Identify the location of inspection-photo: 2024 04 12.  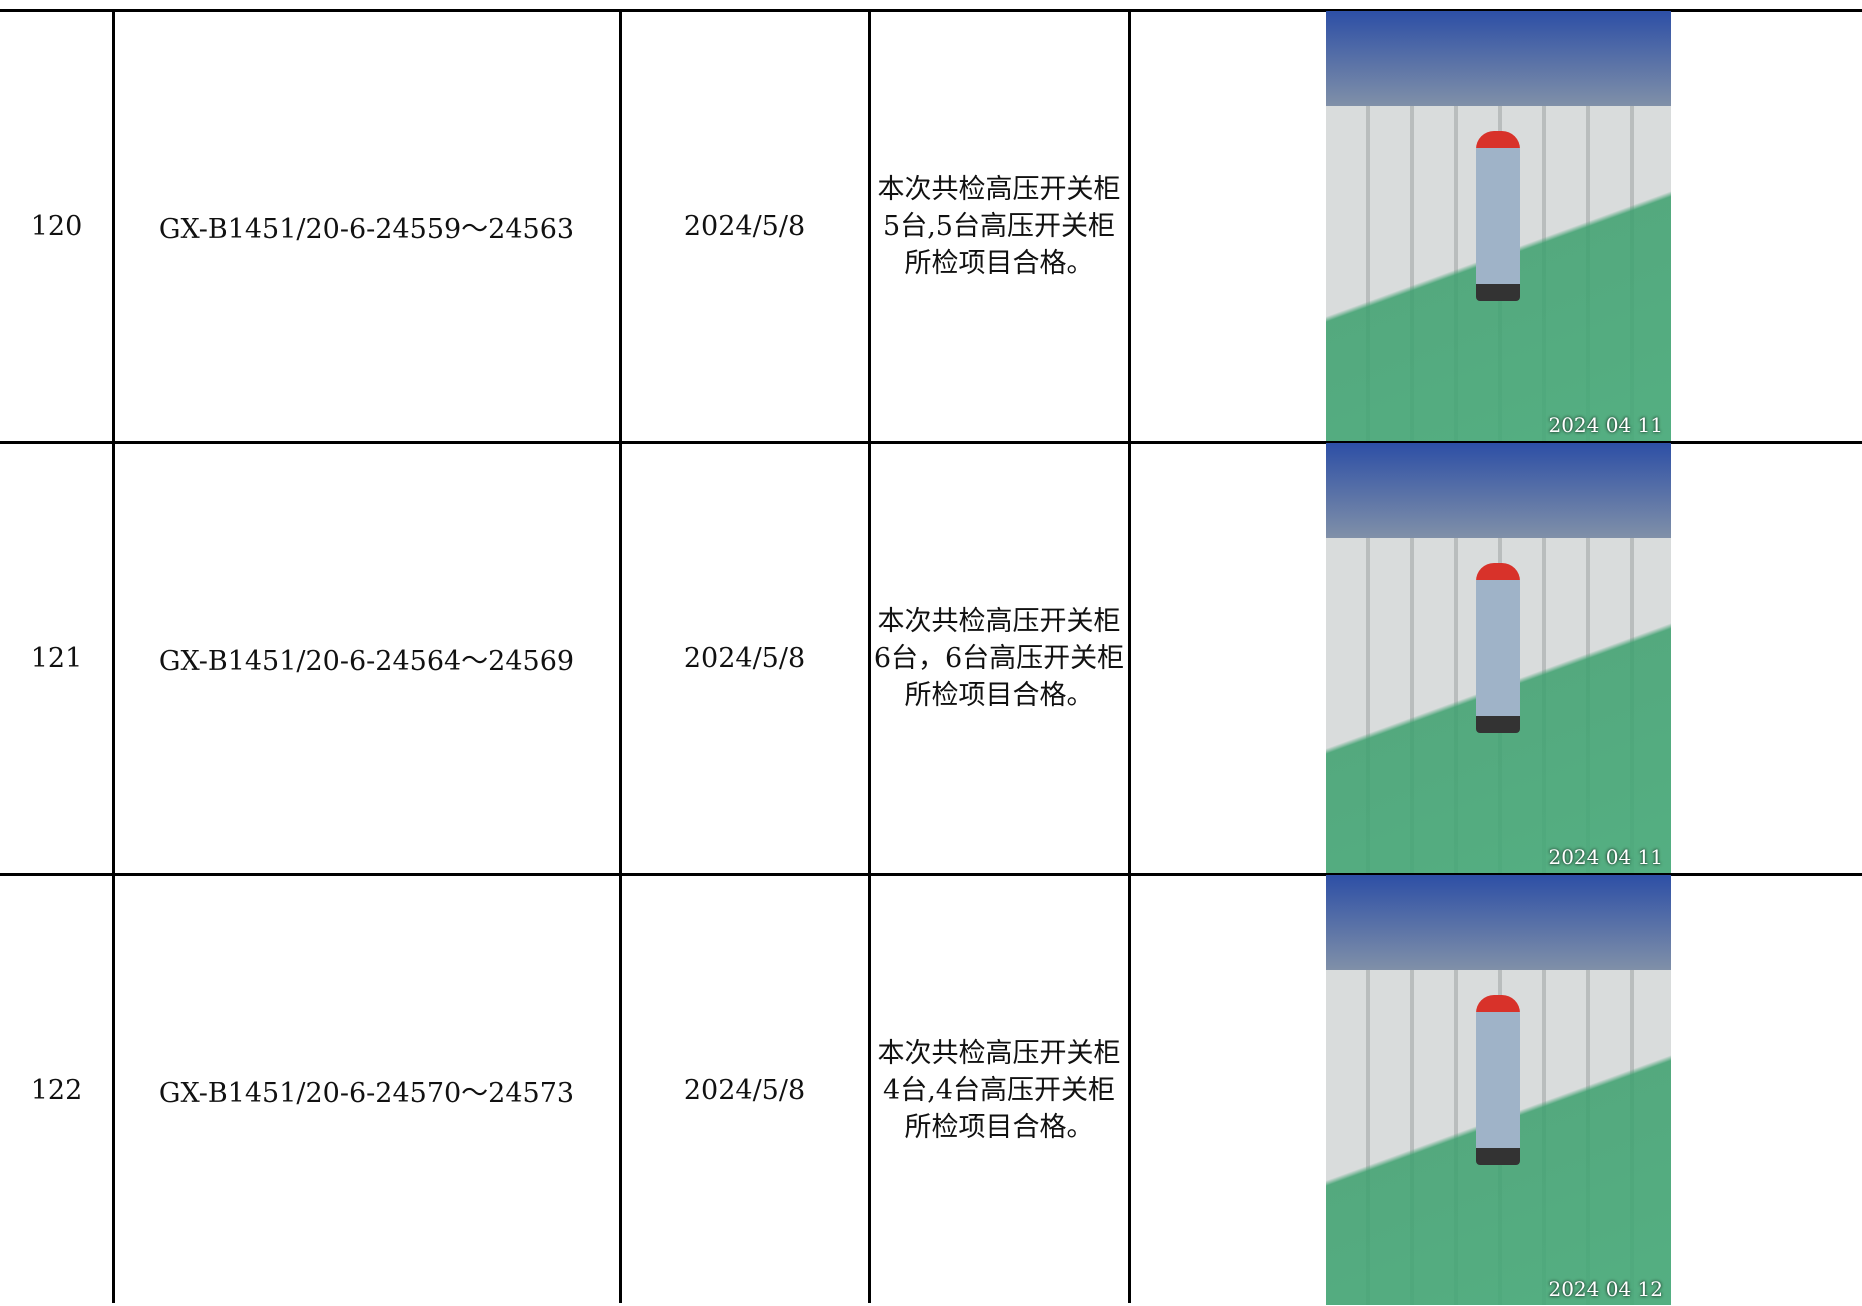
(1498, 1090).